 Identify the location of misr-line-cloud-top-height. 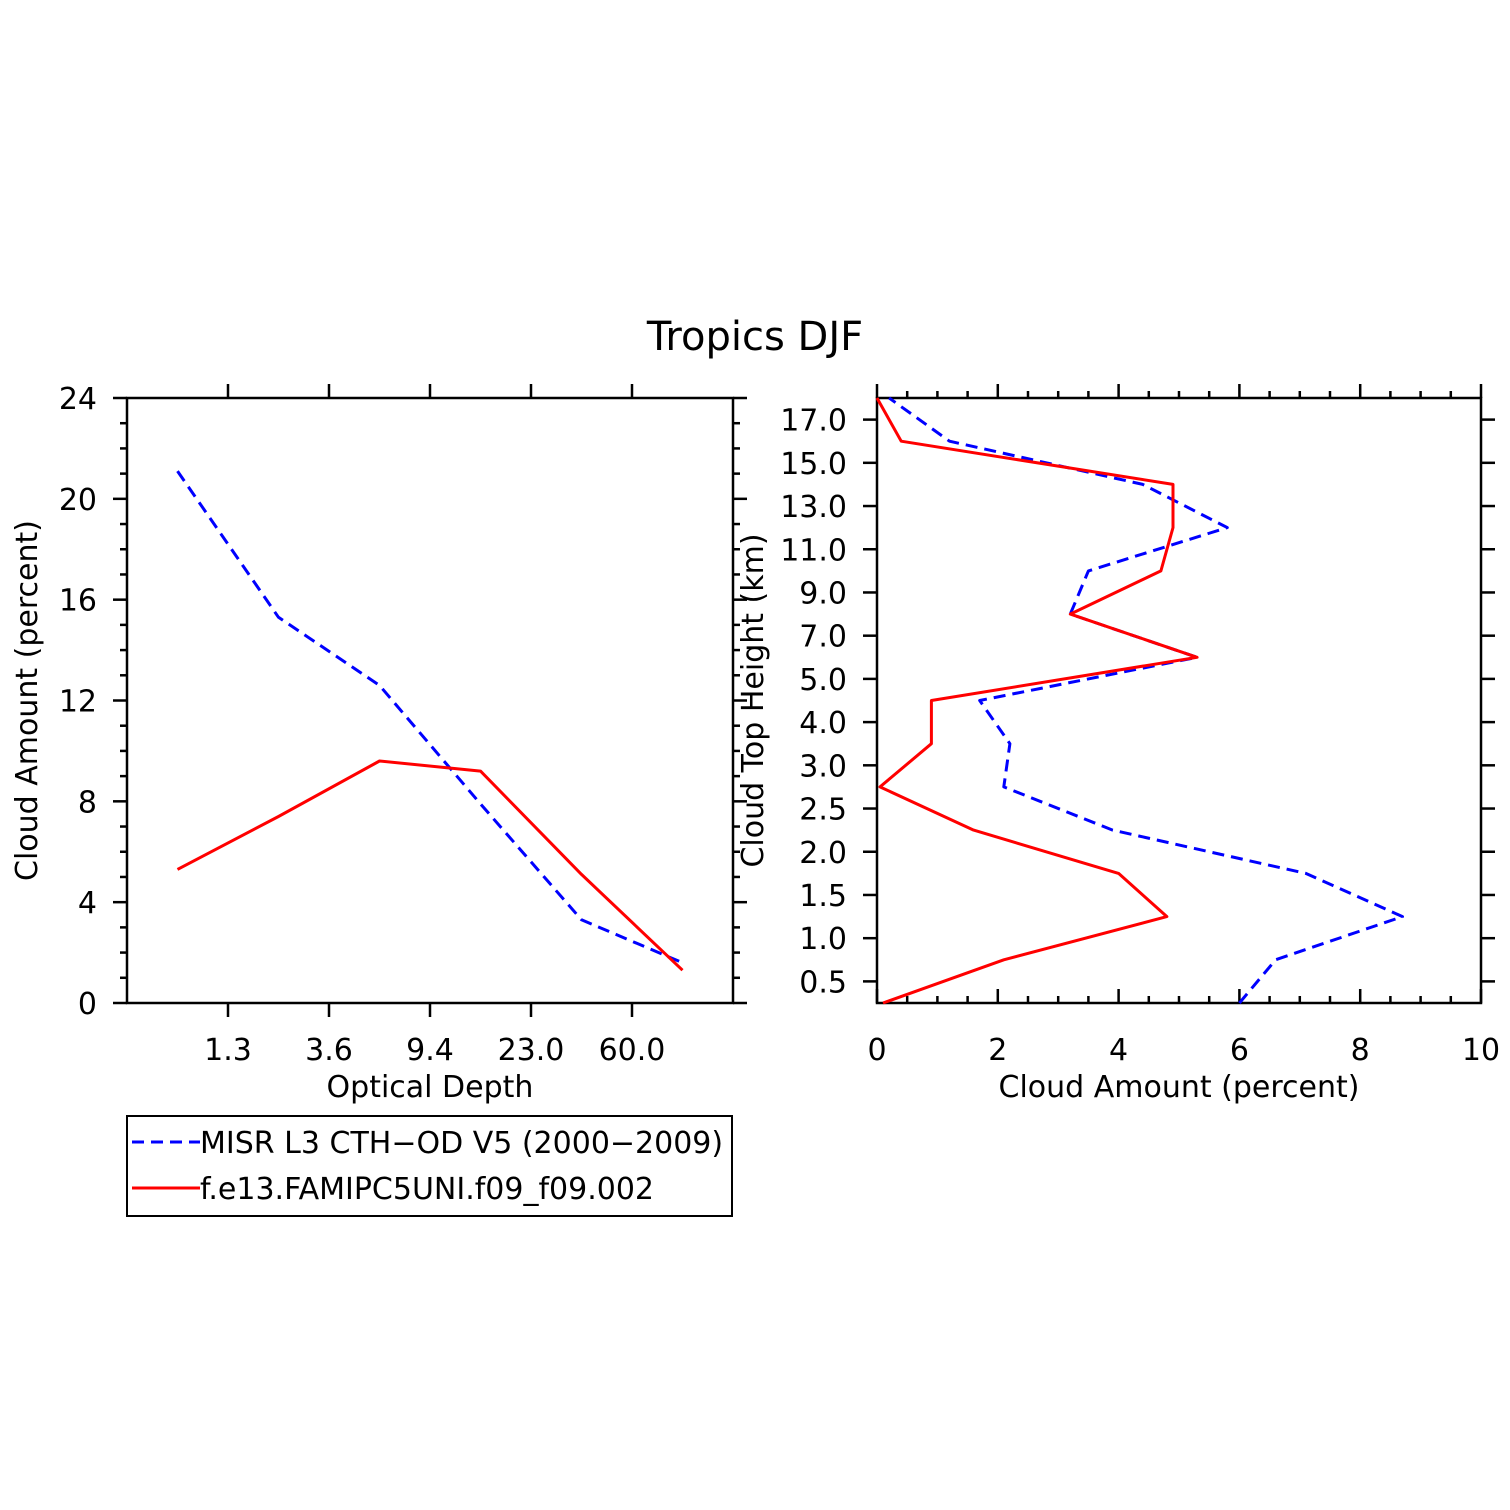
(1146, 700).